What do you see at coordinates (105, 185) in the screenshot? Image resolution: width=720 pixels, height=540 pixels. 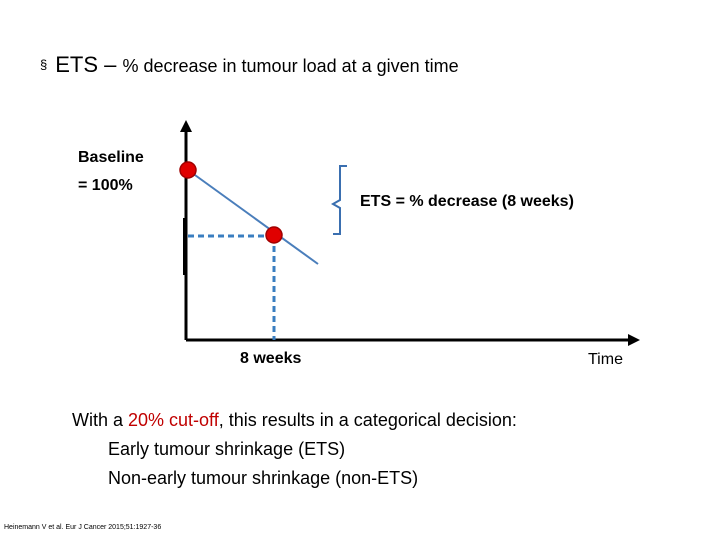 I see `baseline-label-2: = 100%` at bounding box center [105, 185].